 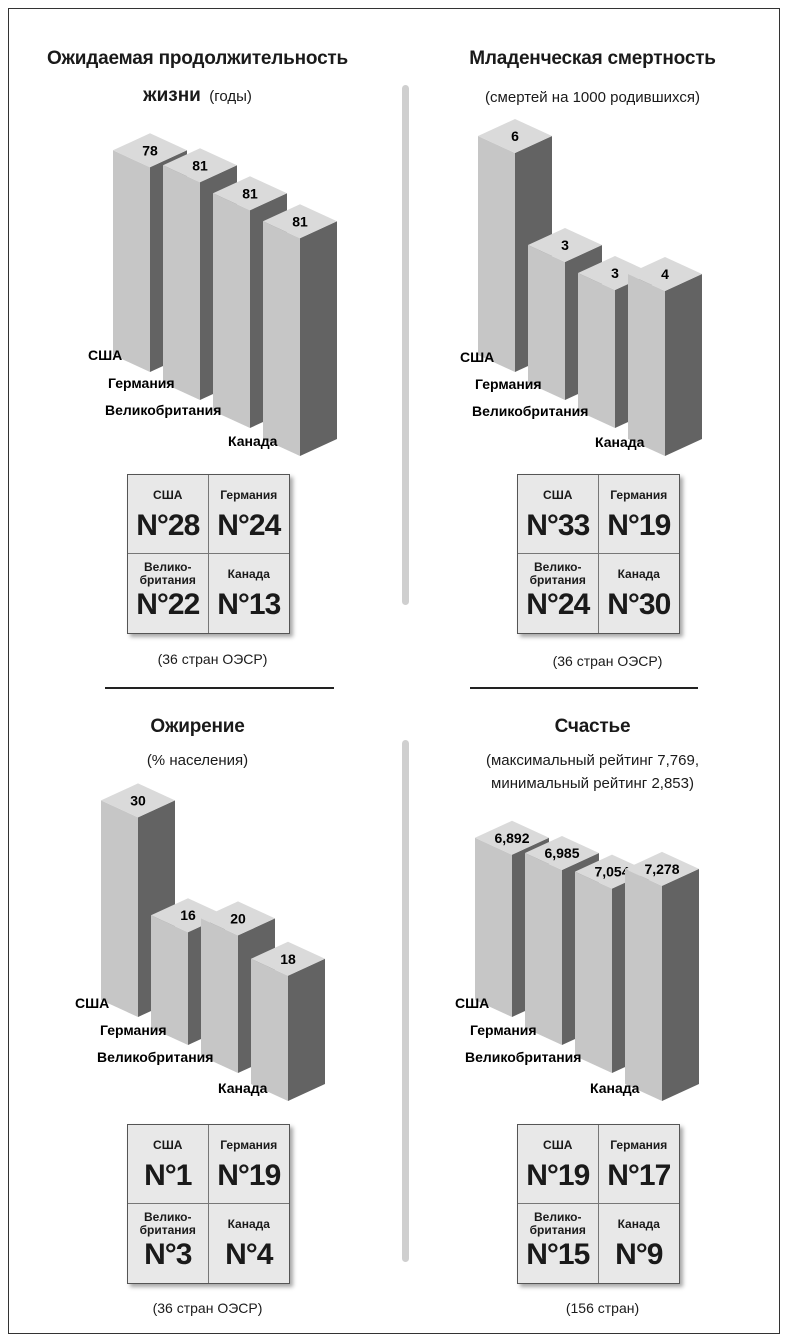 I want to click on rank-value: N°30, so click(x=639, y=604).